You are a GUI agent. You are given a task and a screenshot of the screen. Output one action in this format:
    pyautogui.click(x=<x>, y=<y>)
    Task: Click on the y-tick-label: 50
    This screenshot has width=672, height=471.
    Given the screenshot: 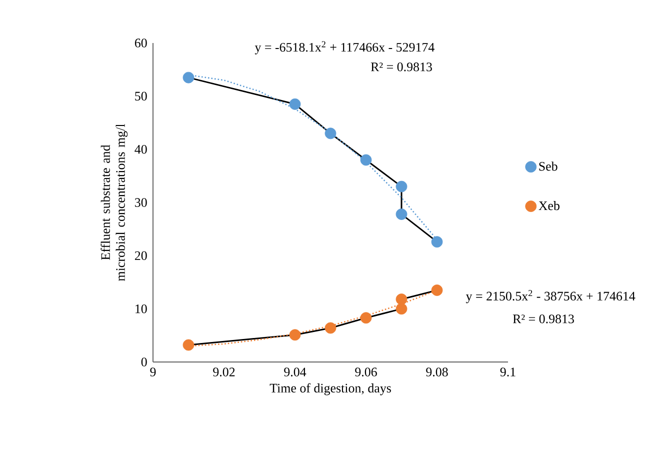 What is the action you would take?
    pyautogui.click(x=141, y=96)
    